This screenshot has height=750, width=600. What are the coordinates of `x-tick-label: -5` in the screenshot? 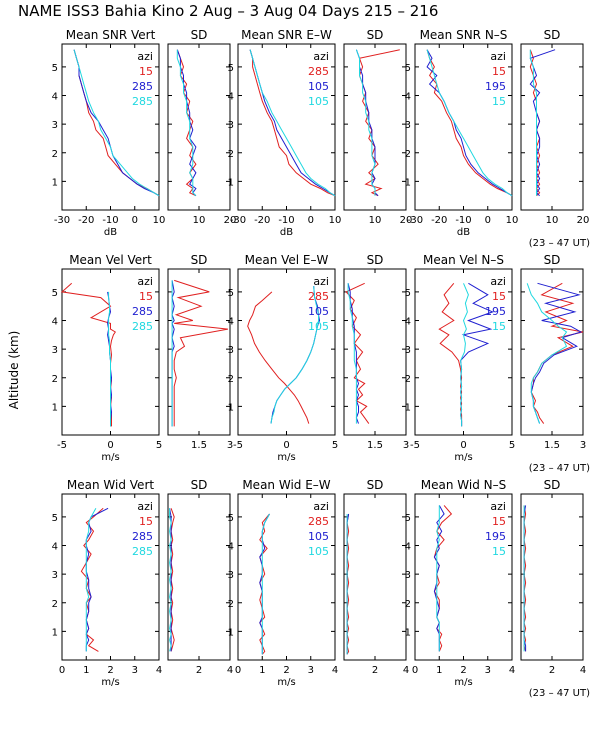 It's located at (62, 445).